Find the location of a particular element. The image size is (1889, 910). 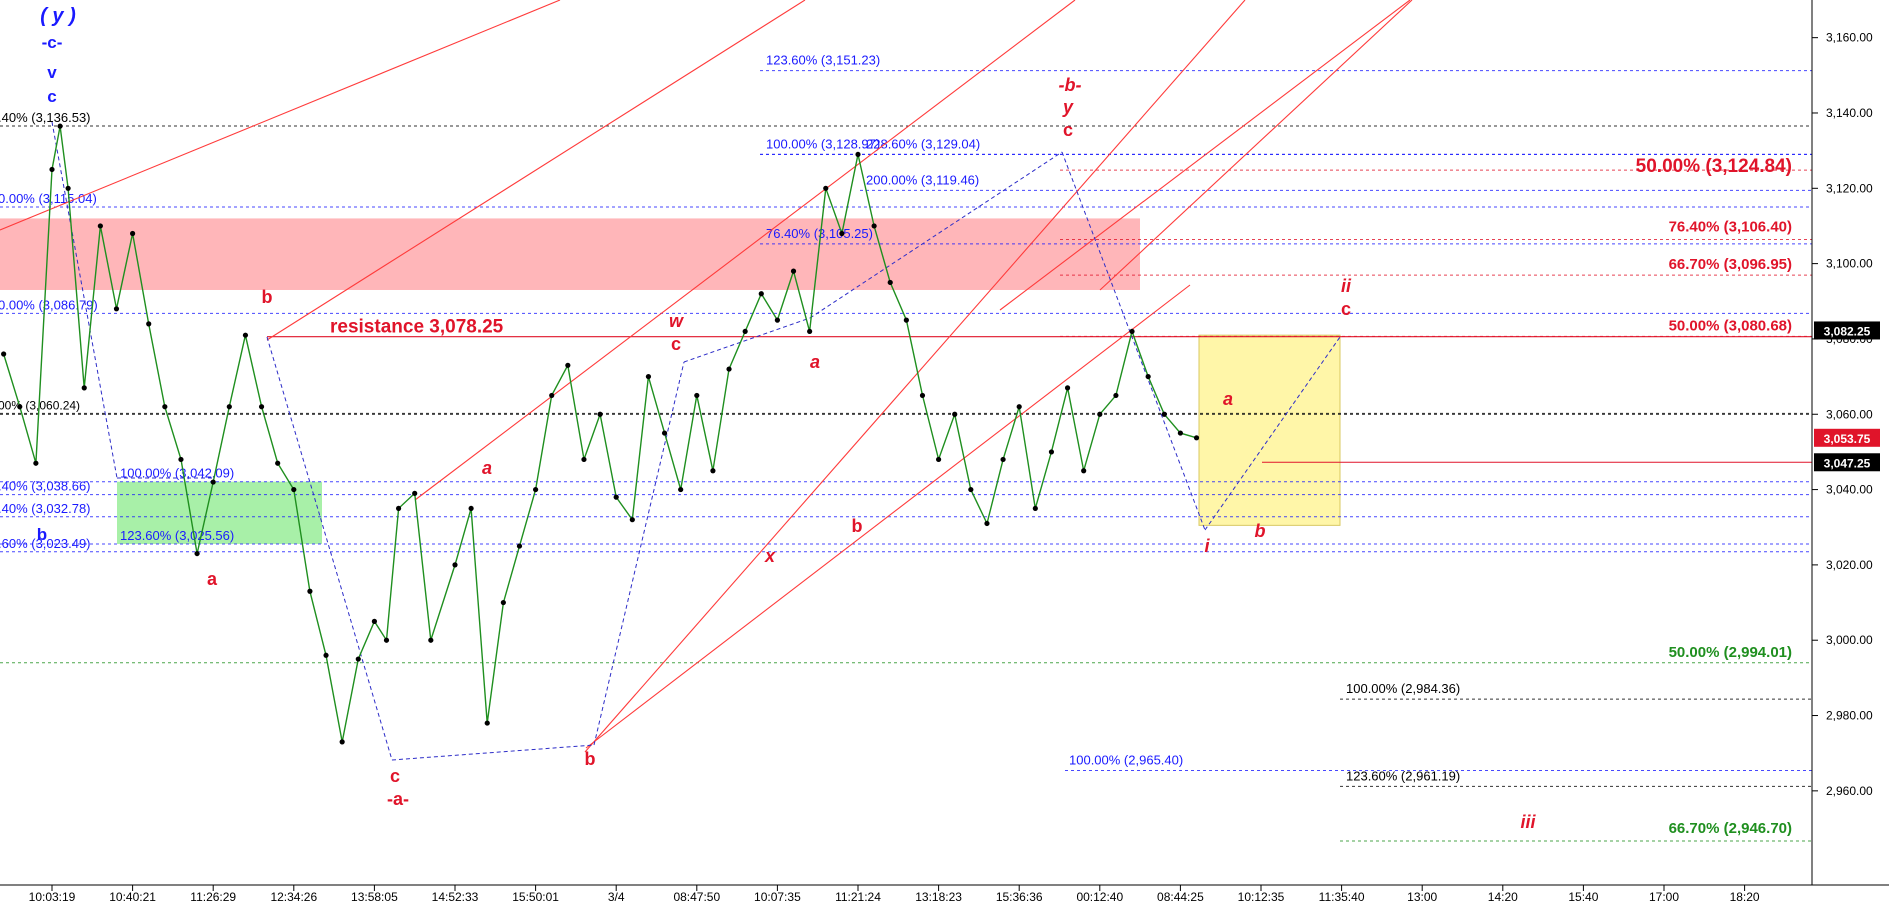

x-tick-label: 12:34:26 is located at coordinates (293, 897).